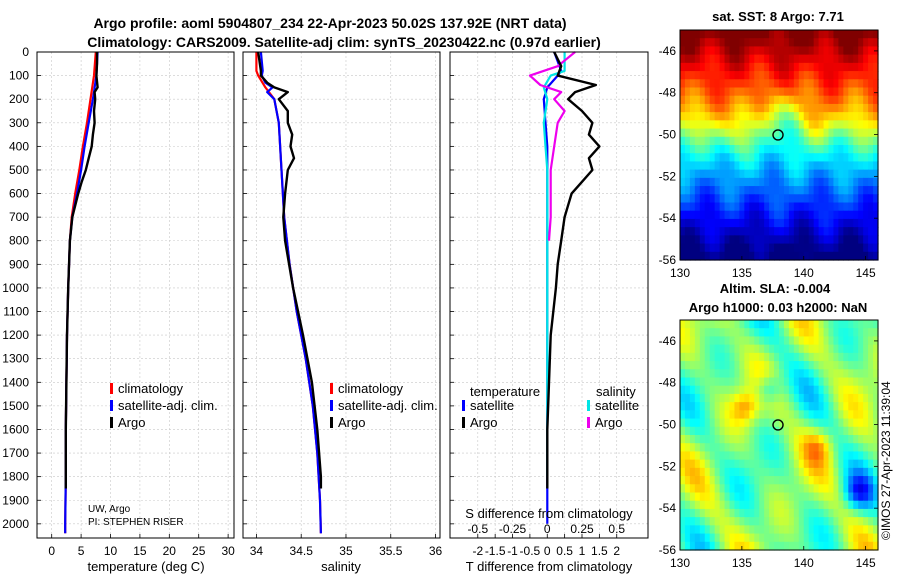 The width and height of the screenshot is (900, 580). I want to click on y-tick-label: 500, so click(19, 170).